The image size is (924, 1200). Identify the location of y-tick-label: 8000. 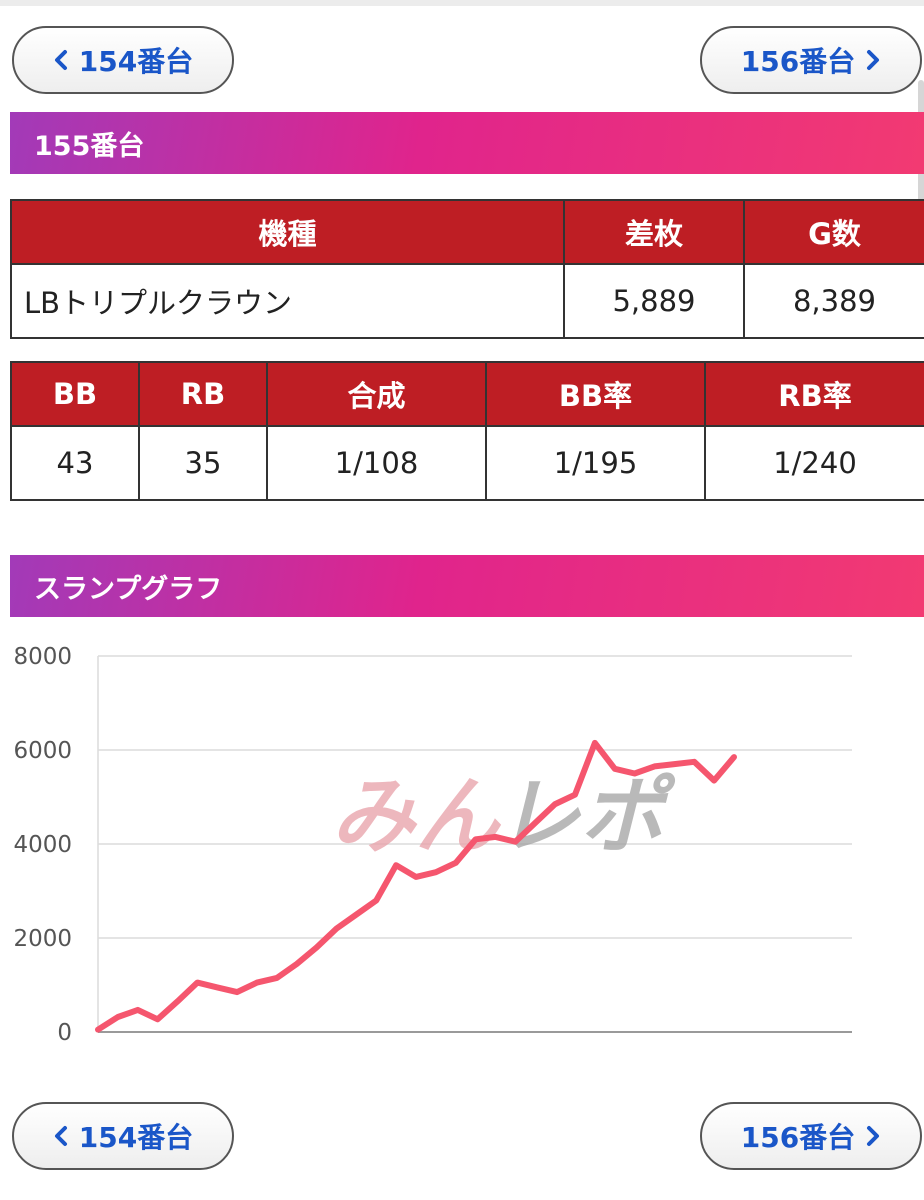
(42, 657).